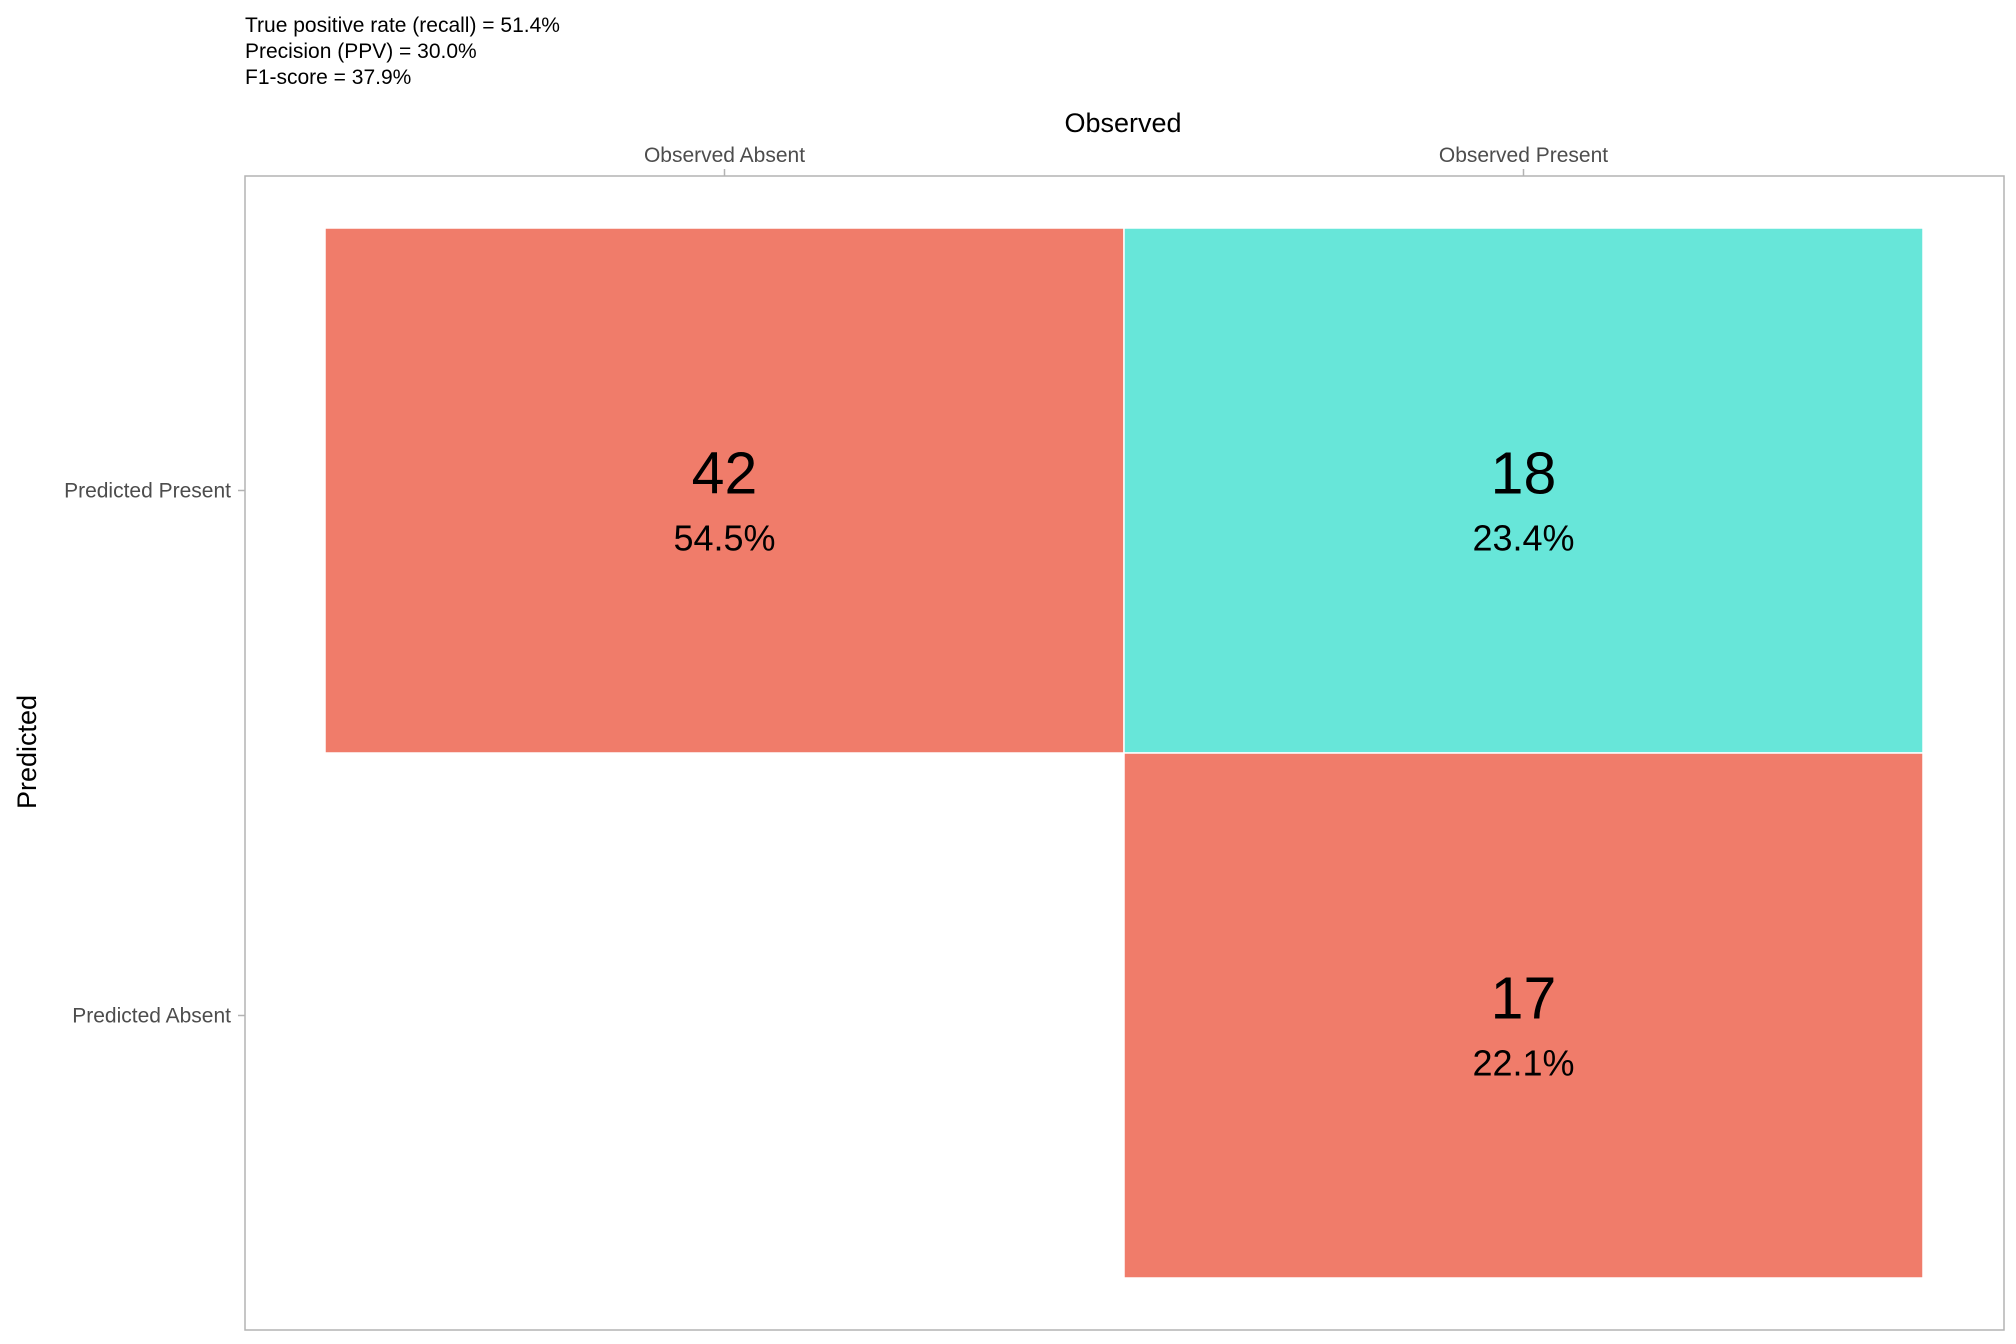 This screenshot has height=1344, width=2016. What do you see at coordinates (361, 51) in the screenshot?
I see `subtitle-precision: Precision (PPV) = 30.0%` at bounding box center [361, 51].